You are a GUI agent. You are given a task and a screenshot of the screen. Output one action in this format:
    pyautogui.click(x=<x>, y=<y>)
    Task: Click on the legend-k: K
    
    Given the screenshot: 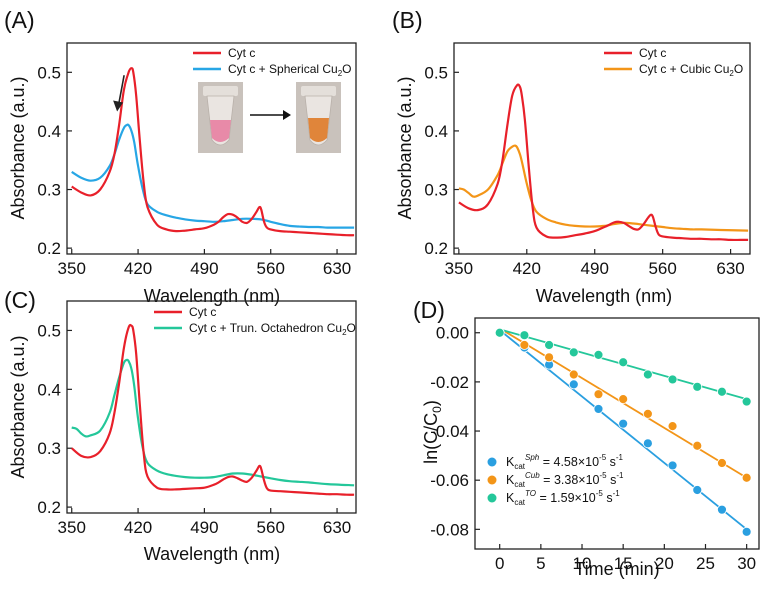 What is the action you would take?
    pyautogui.click(x=510, y=498)
    